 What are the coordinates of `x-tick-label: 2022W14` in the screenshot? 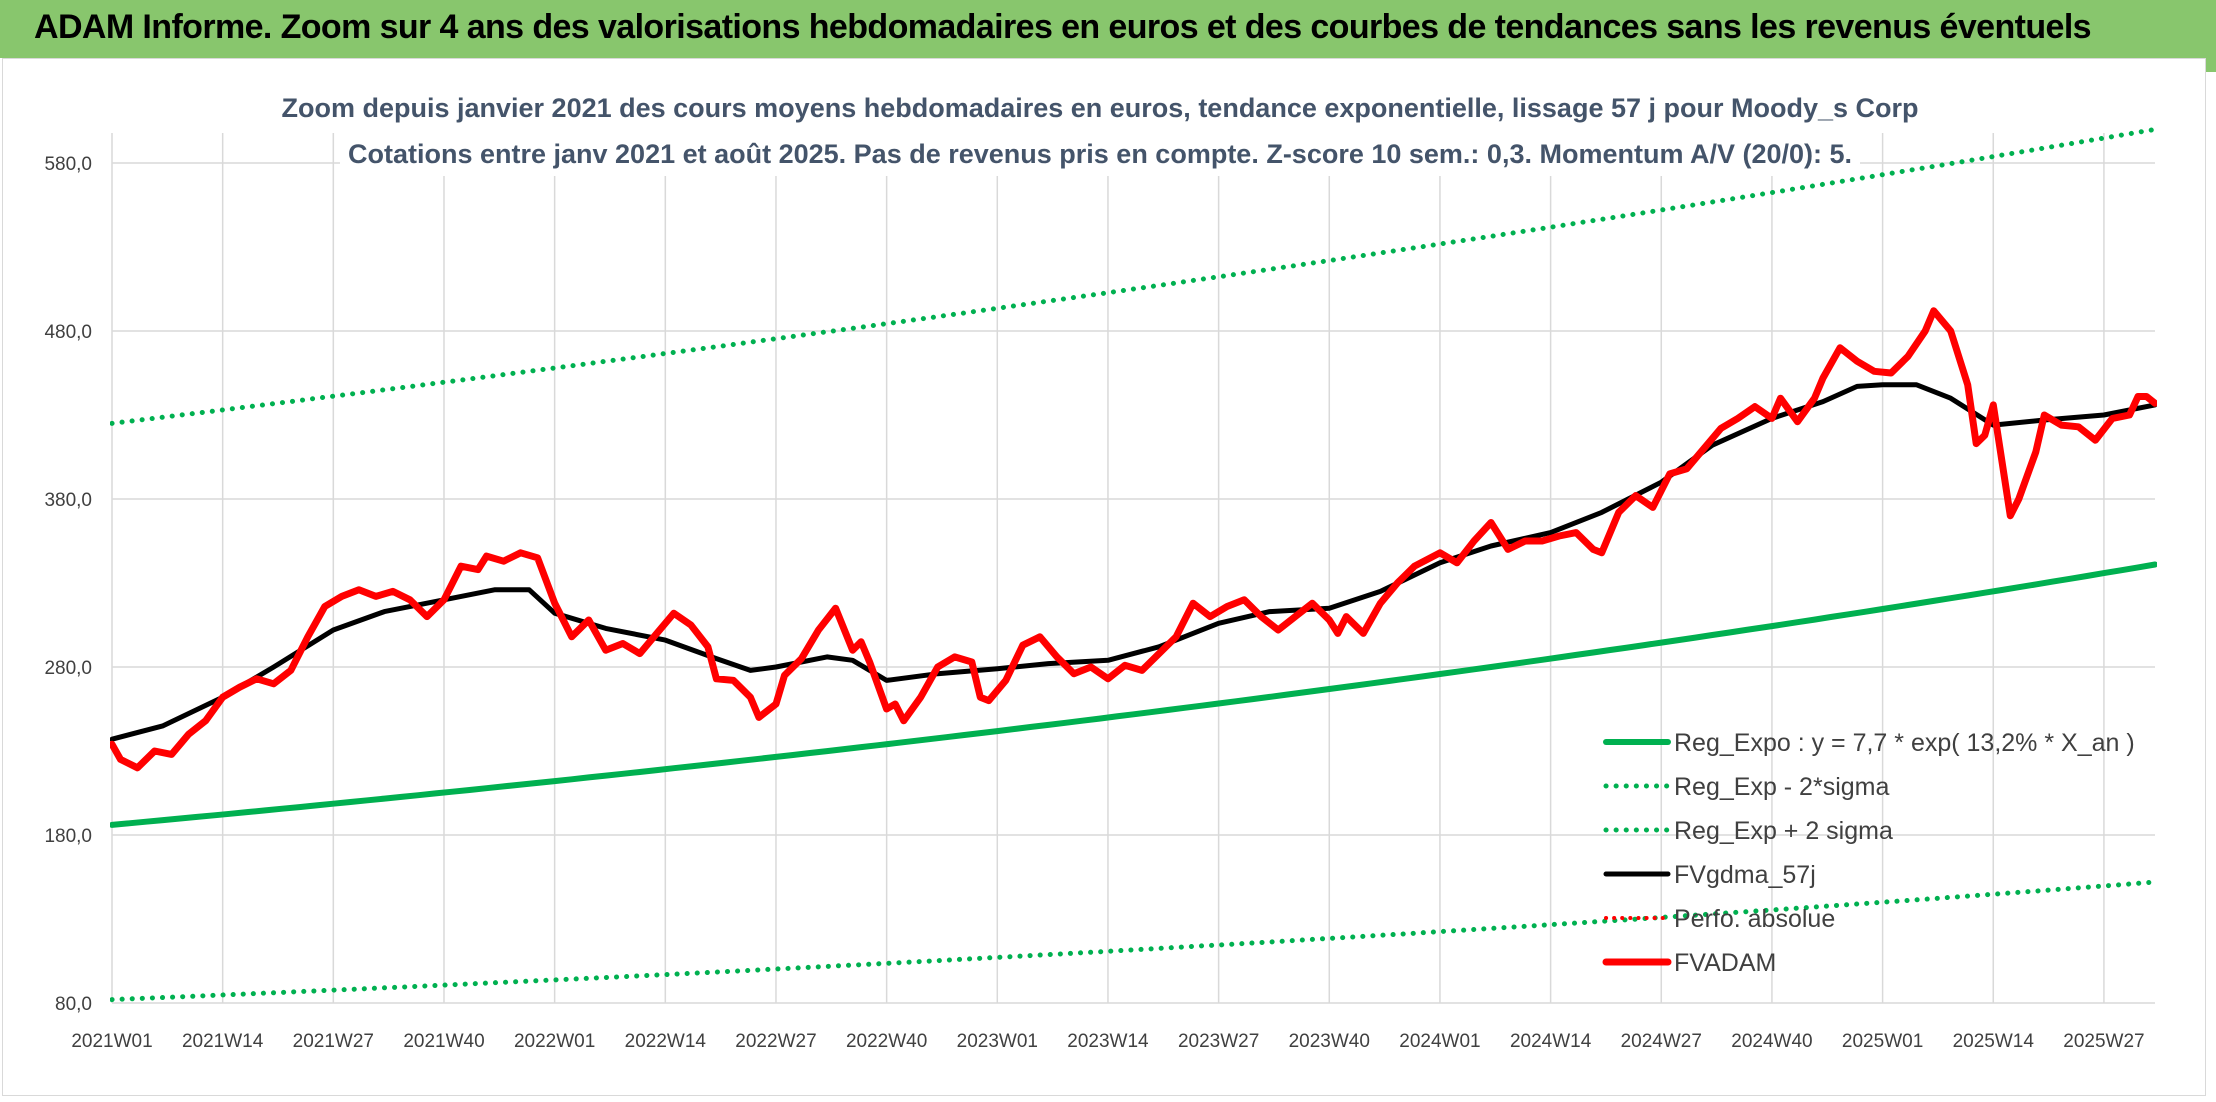 It's located at (666, 1041).